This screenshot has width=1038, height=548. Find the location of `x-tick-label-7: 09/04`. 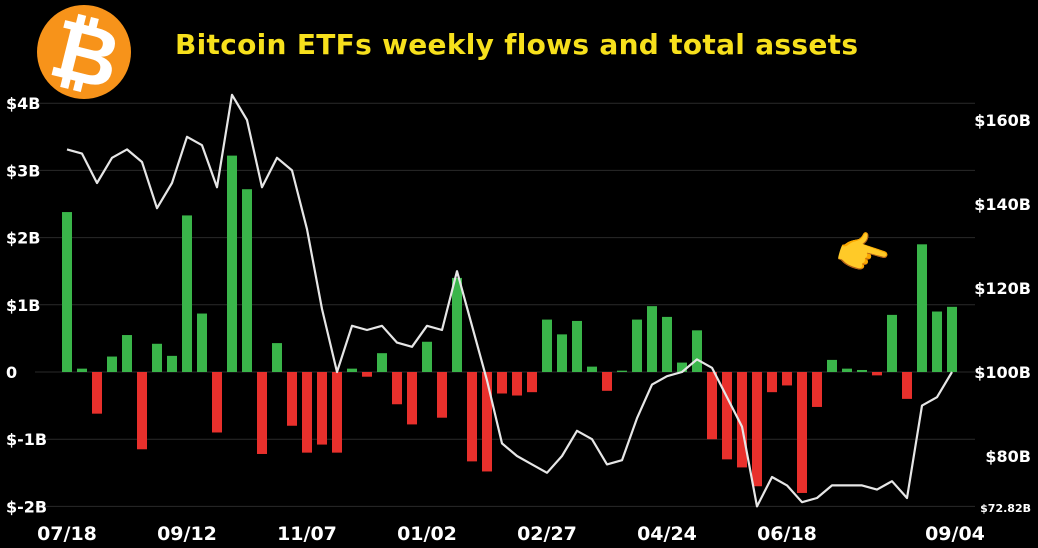

x-tick-label-7: 09/04 is located at coordinates (955, 534).